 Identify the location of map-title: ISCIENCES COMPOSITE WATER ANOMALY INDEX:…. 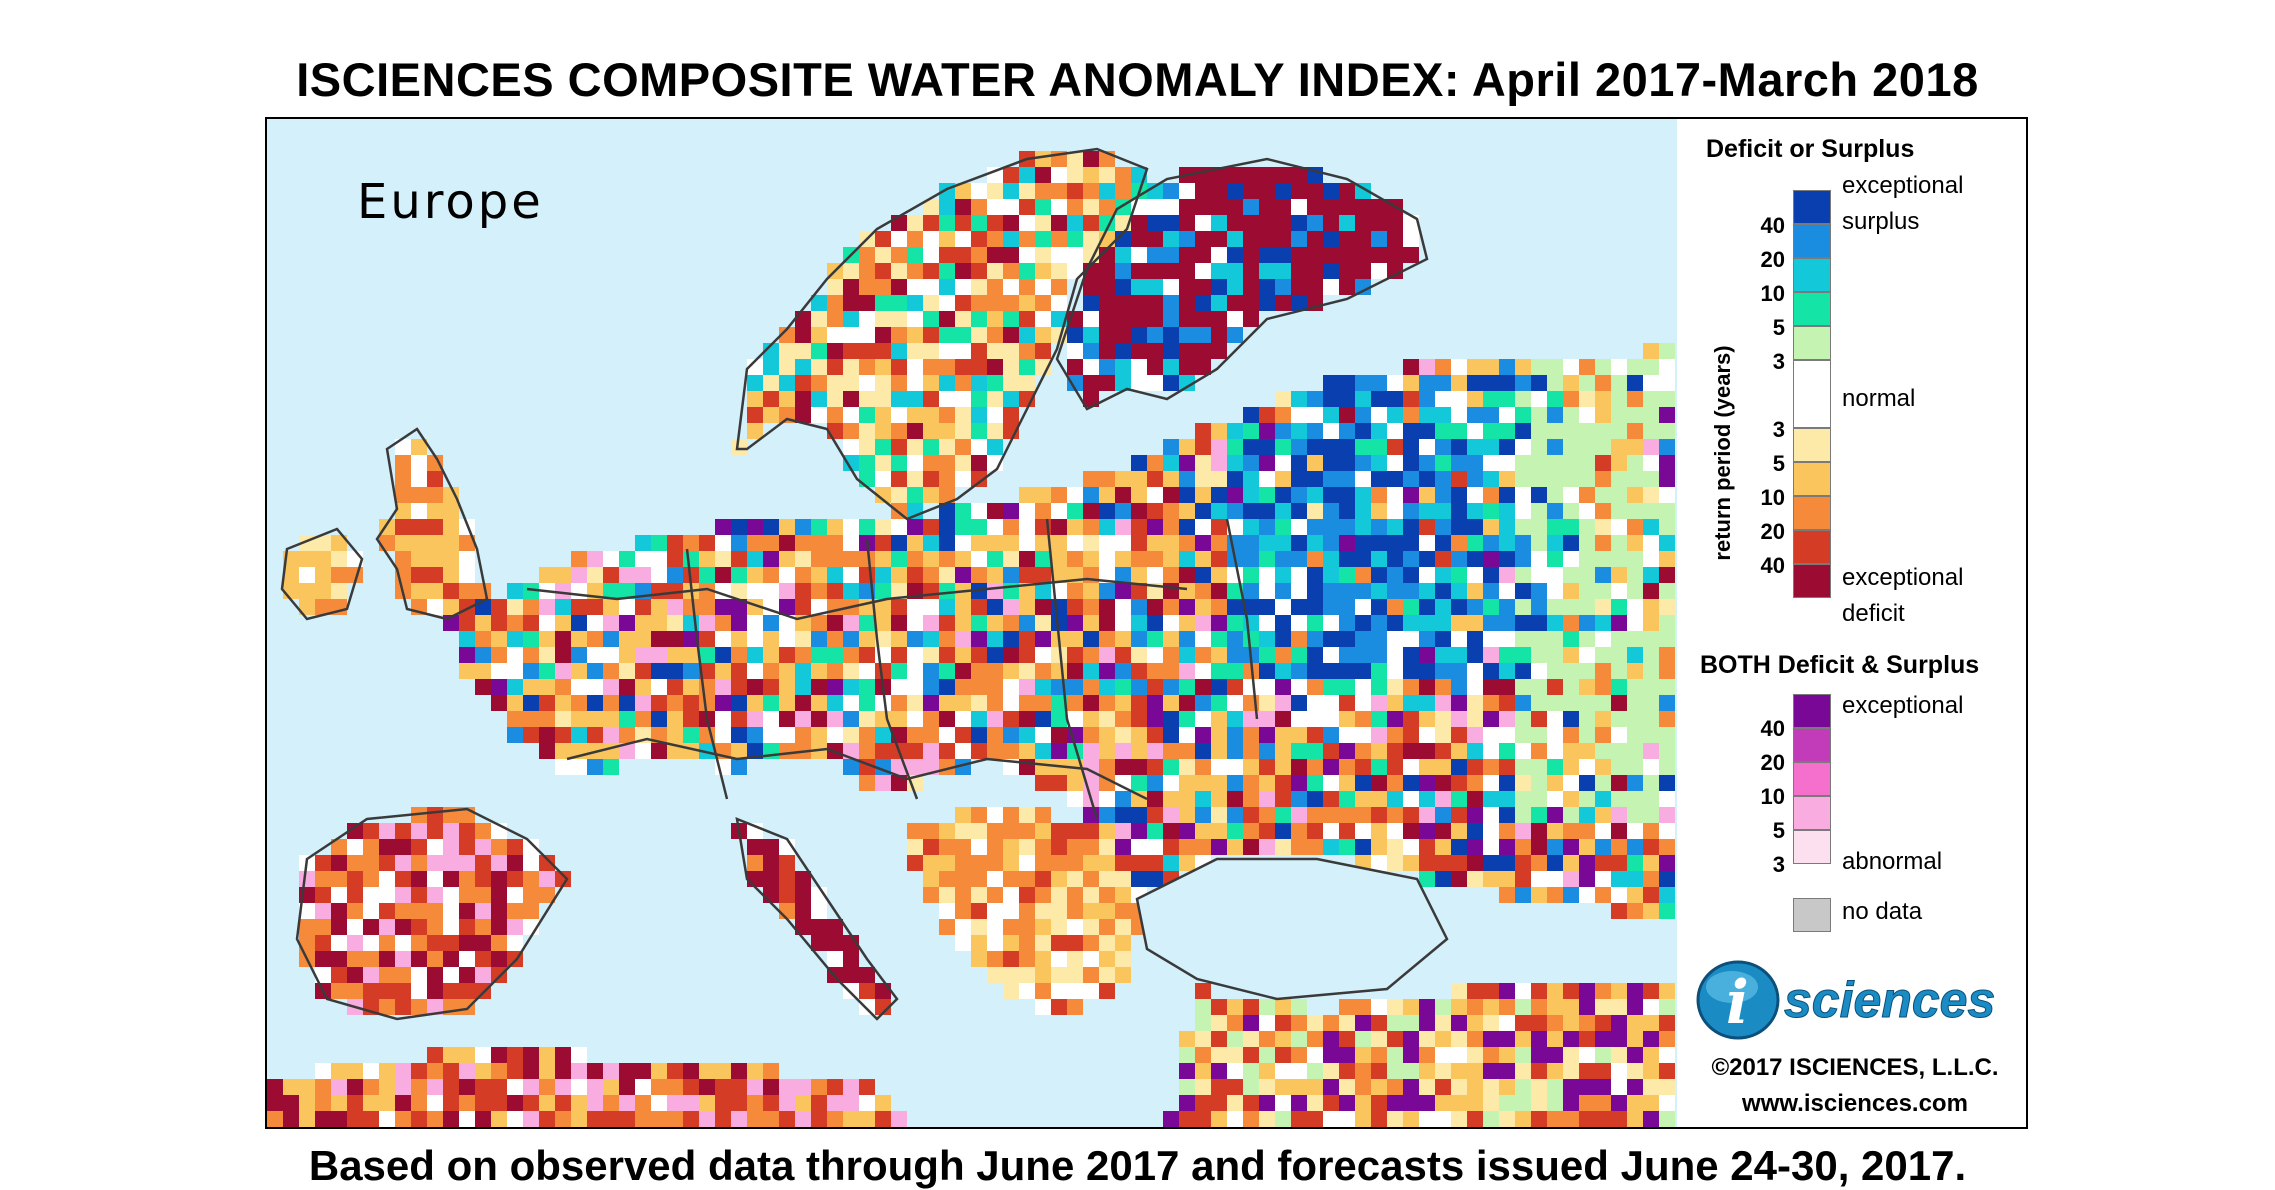
(1137, 79).